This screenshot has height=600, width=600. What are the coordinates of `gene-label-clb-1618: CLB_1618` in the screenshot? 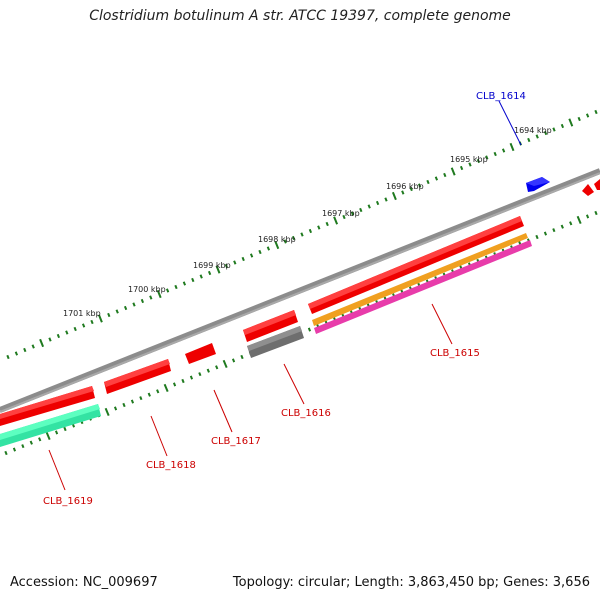 It's located at (171, 465).